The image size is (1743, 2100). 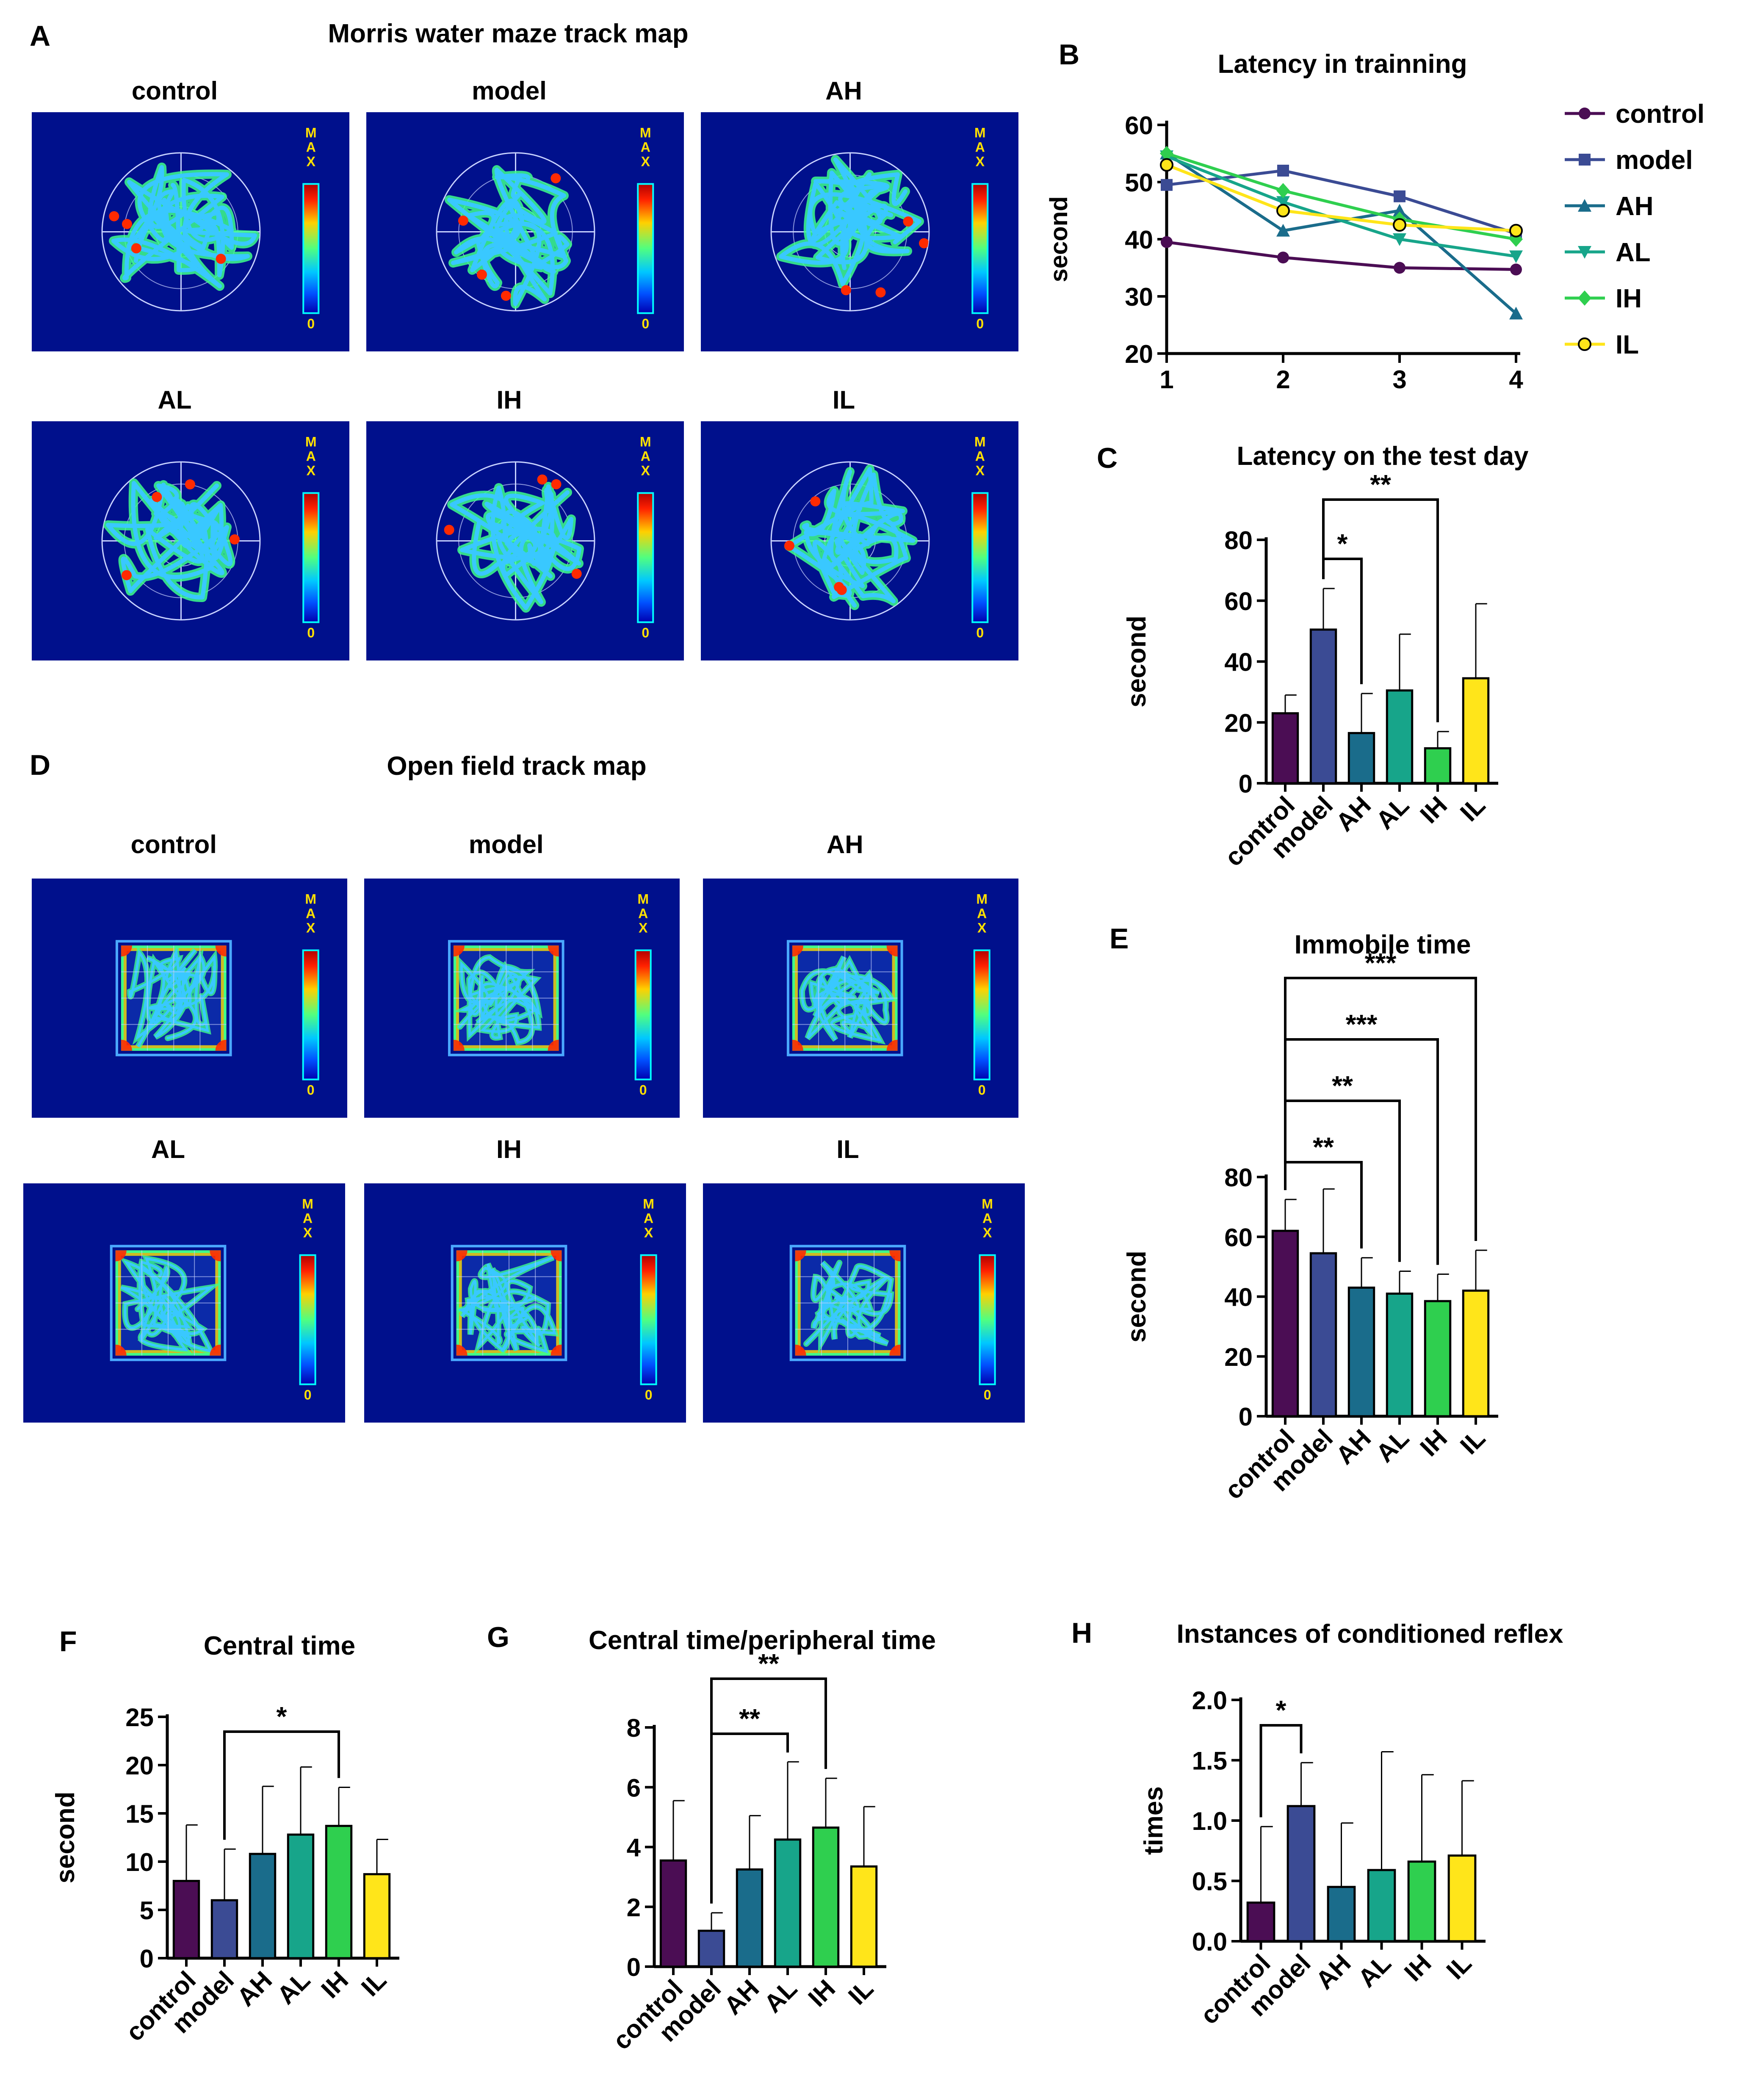 I want to click on panel-letter-C: C, so click(x=1108, y=458).